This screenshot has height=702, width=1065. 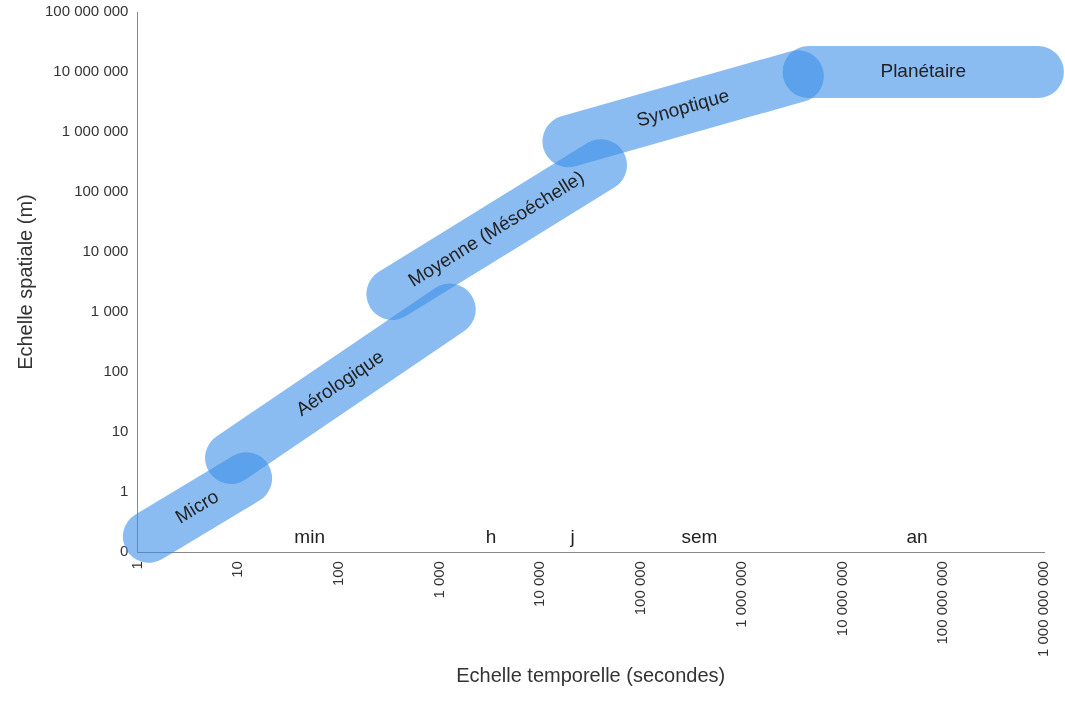 I want to click on y-tick-label: 10 000, so click(x=105, y=251).